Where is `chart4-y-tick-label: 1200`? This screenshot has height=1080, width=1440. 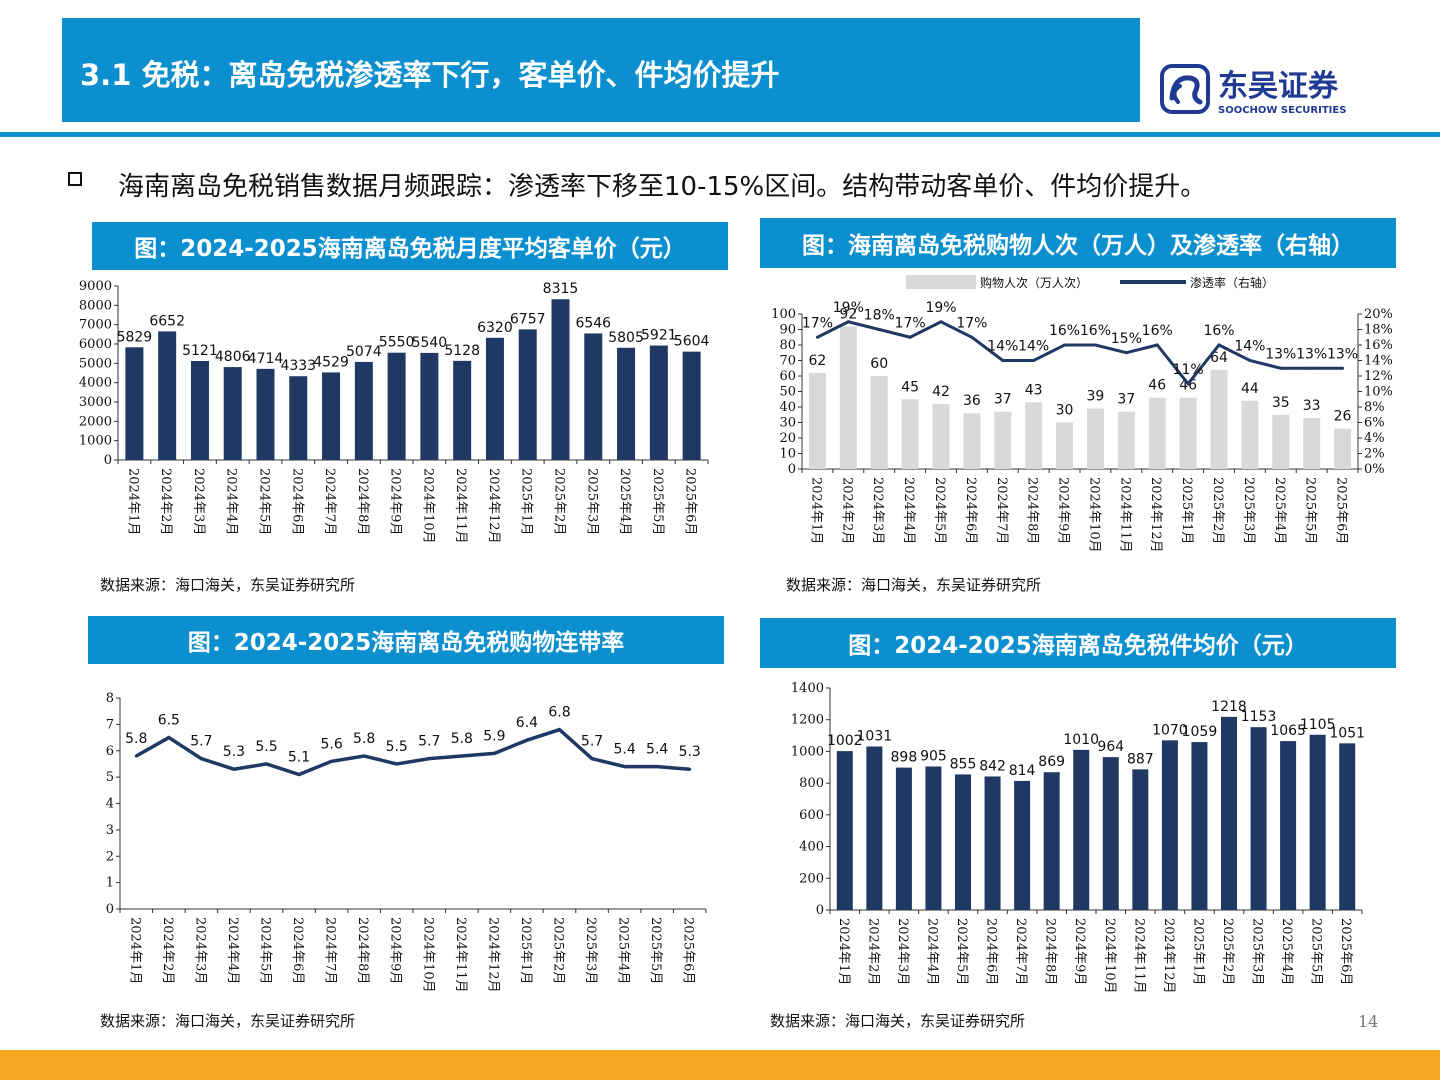
chart4-y-tick-label: 1200 is located at coordinates (807, 720).